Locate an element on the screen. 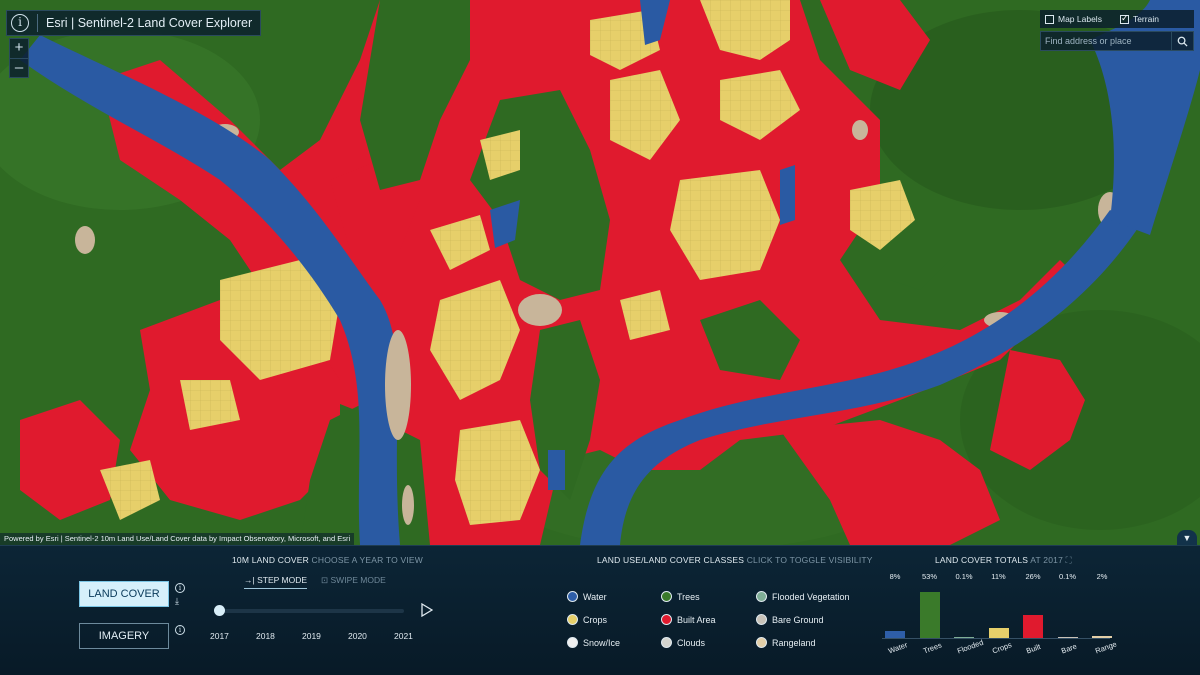  play-icon is located at coordinates (427, 610).